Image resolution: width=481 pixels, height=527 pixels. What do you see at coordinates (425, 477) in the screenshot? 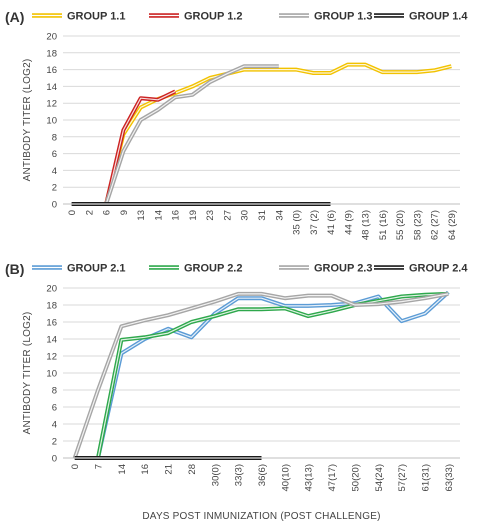
I see `x-tick-label: 61(31)` at bounding box center [425, 477].